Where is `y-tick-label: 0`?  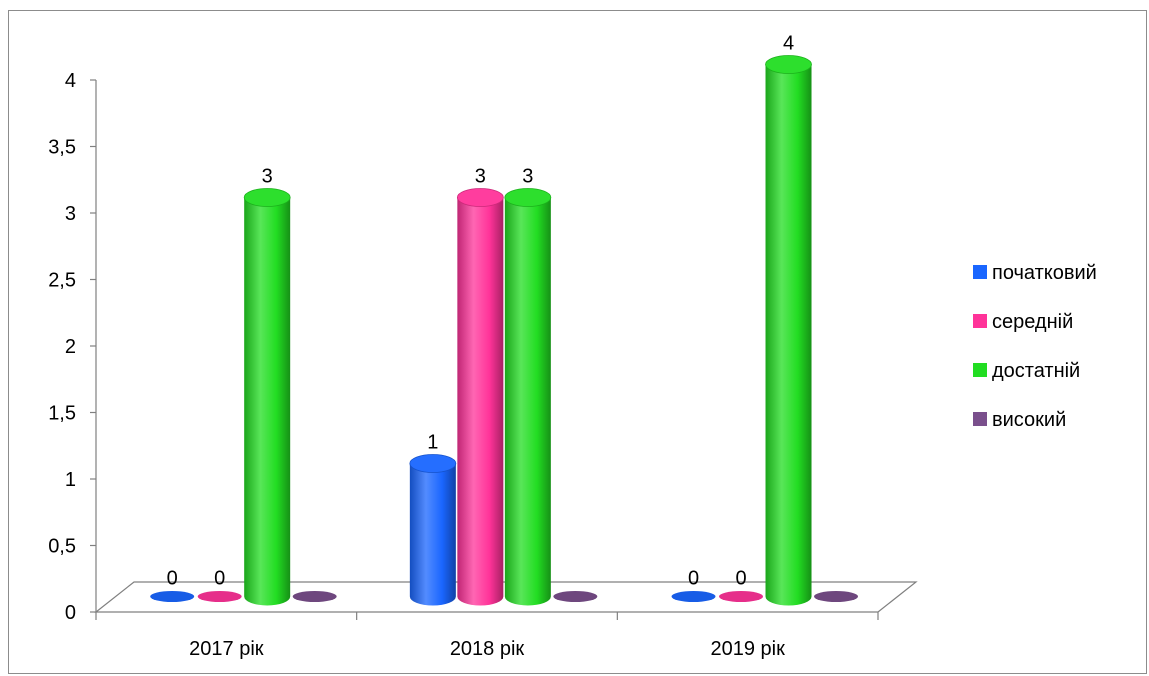 y-tick-label: 0 is located at coordinates (70, 613).